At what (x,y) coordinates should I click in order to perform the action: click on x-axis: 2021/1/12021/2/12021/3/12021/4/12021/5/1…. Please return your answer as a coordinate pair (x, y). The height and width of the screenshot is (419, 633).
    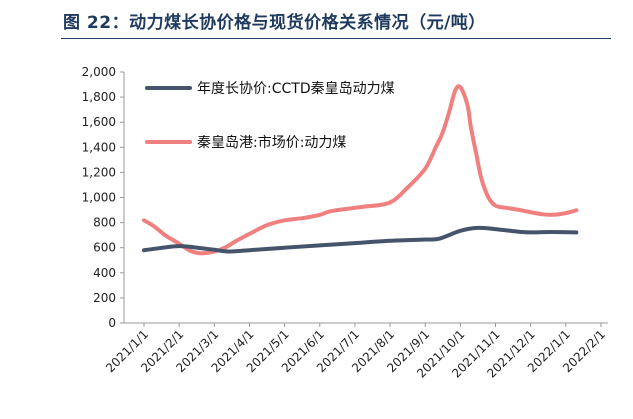
    Looking at the image, I should click on (355, 351).